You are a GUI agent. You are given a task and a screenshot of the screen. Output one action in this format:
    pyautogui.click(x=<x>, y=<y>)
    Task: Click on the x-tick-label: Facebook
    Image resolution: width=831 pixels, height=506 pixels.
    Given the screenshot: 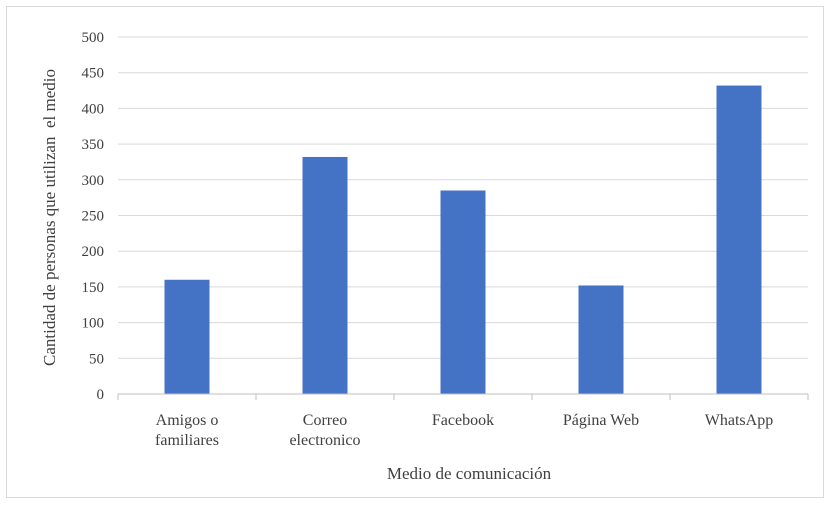 What is the action you would take?
    pyautogui.click(x=463, y=420)
    